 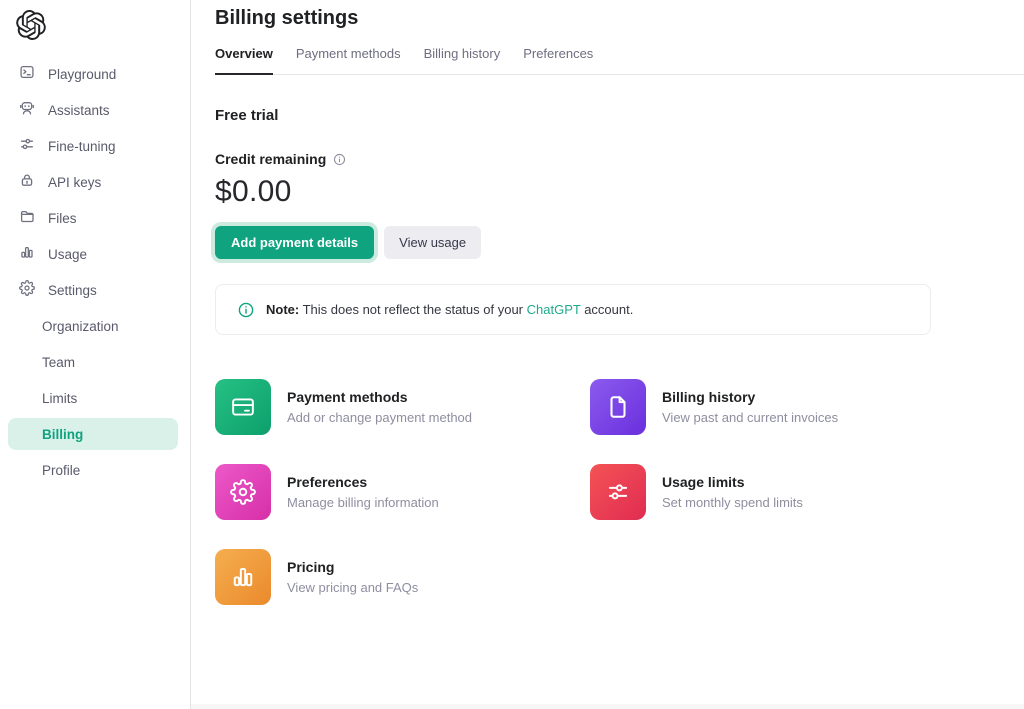 What do you see at coordinates (95, 254) in the screenshot?
I see `sidebar-item-usage: Usage` at bounding box center [95, 254].